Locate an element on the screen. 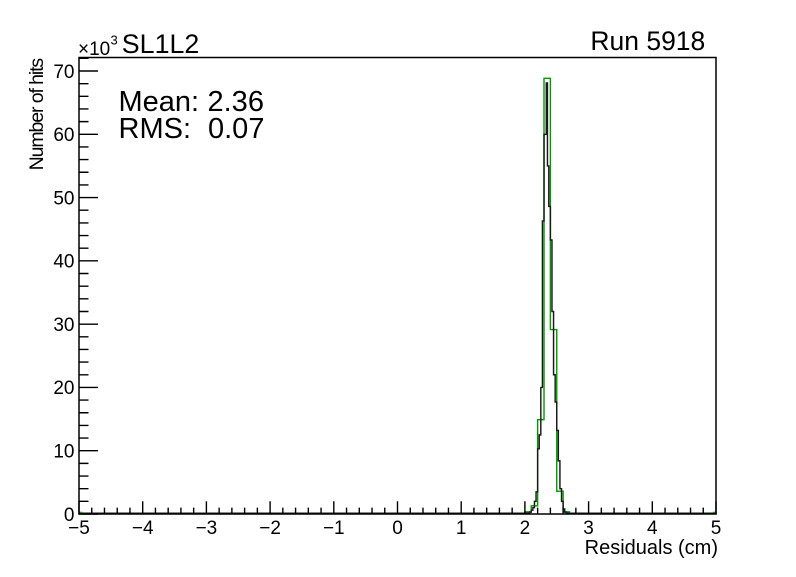 This screenshot has width=796, height=577. svg-text: 5 is located at coordinates (716, 528).